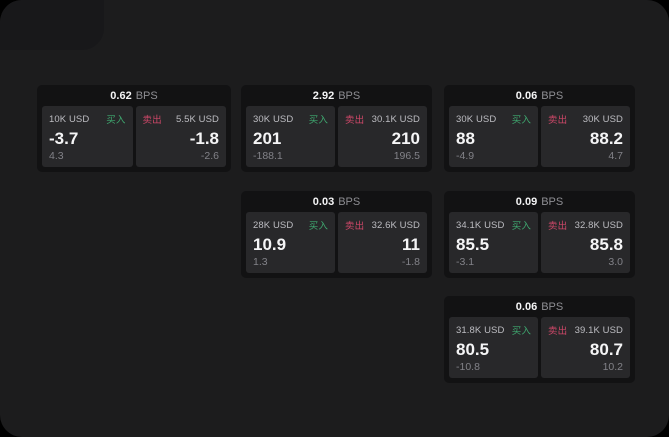  What do you see at coordinates (615, 261) in the screenshot?
I see `sell-sub-value: 3.0` at bounding box center [615, 261].